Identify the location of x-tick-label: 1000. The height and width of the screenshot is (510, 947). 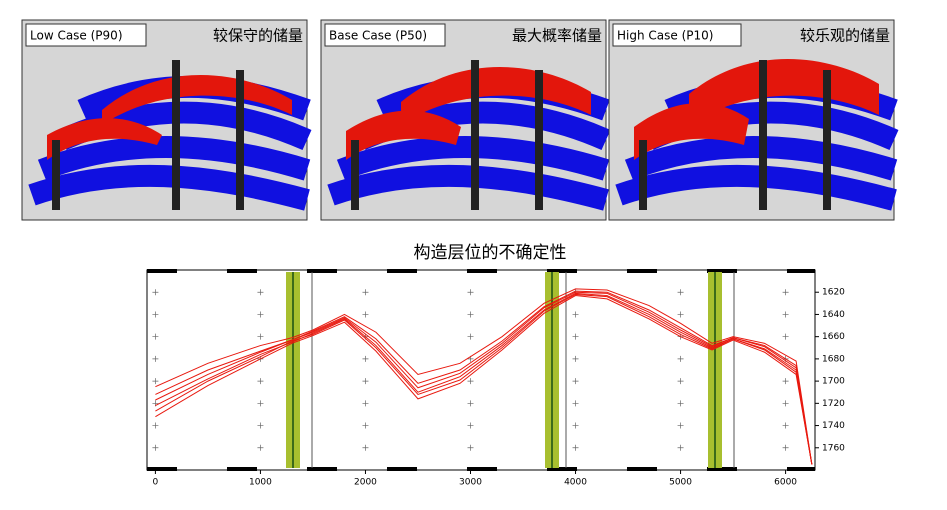
(260, 483).